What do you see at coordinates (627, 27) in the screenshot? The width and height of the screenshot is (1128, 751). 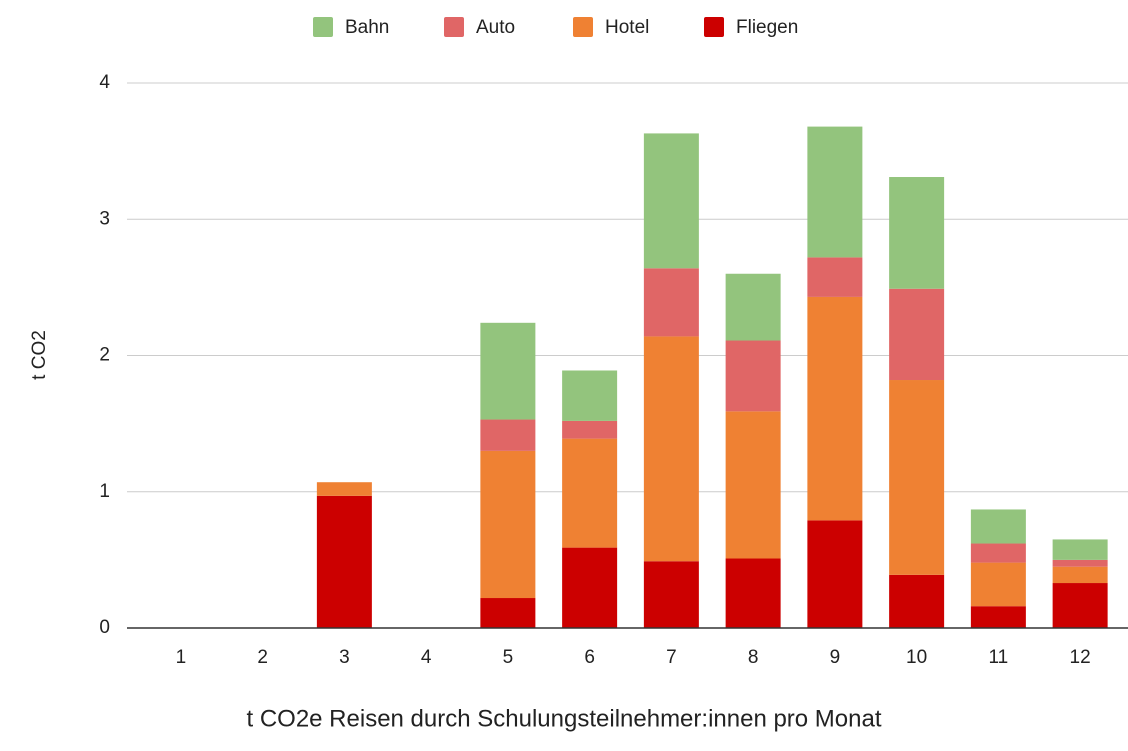 I see `legend-label: Hotel` at bounding box center [627, 27].